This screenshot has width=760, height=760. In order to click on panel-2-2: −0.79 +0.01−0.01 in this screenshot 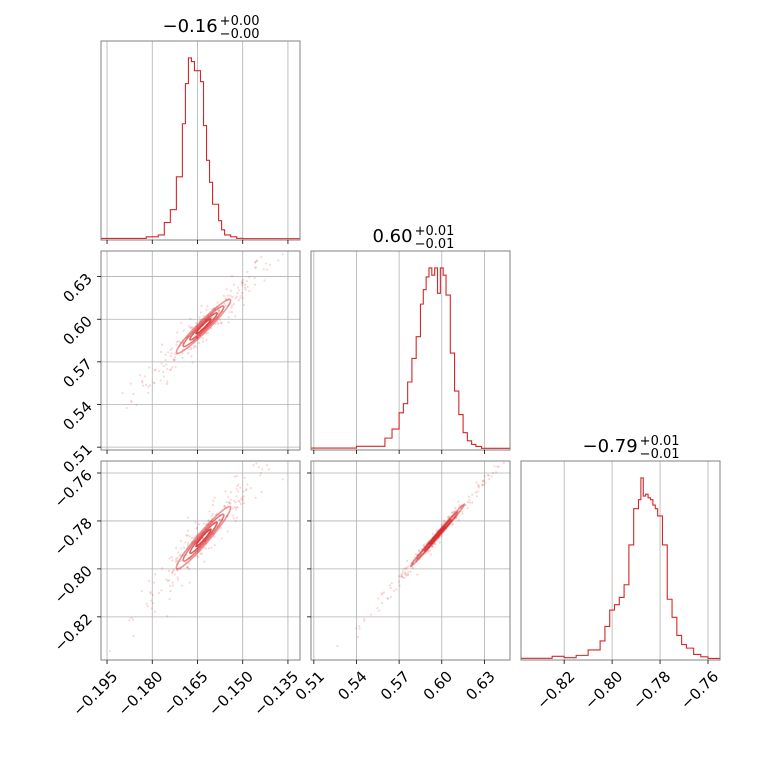, I will do `click(620, 547)`.